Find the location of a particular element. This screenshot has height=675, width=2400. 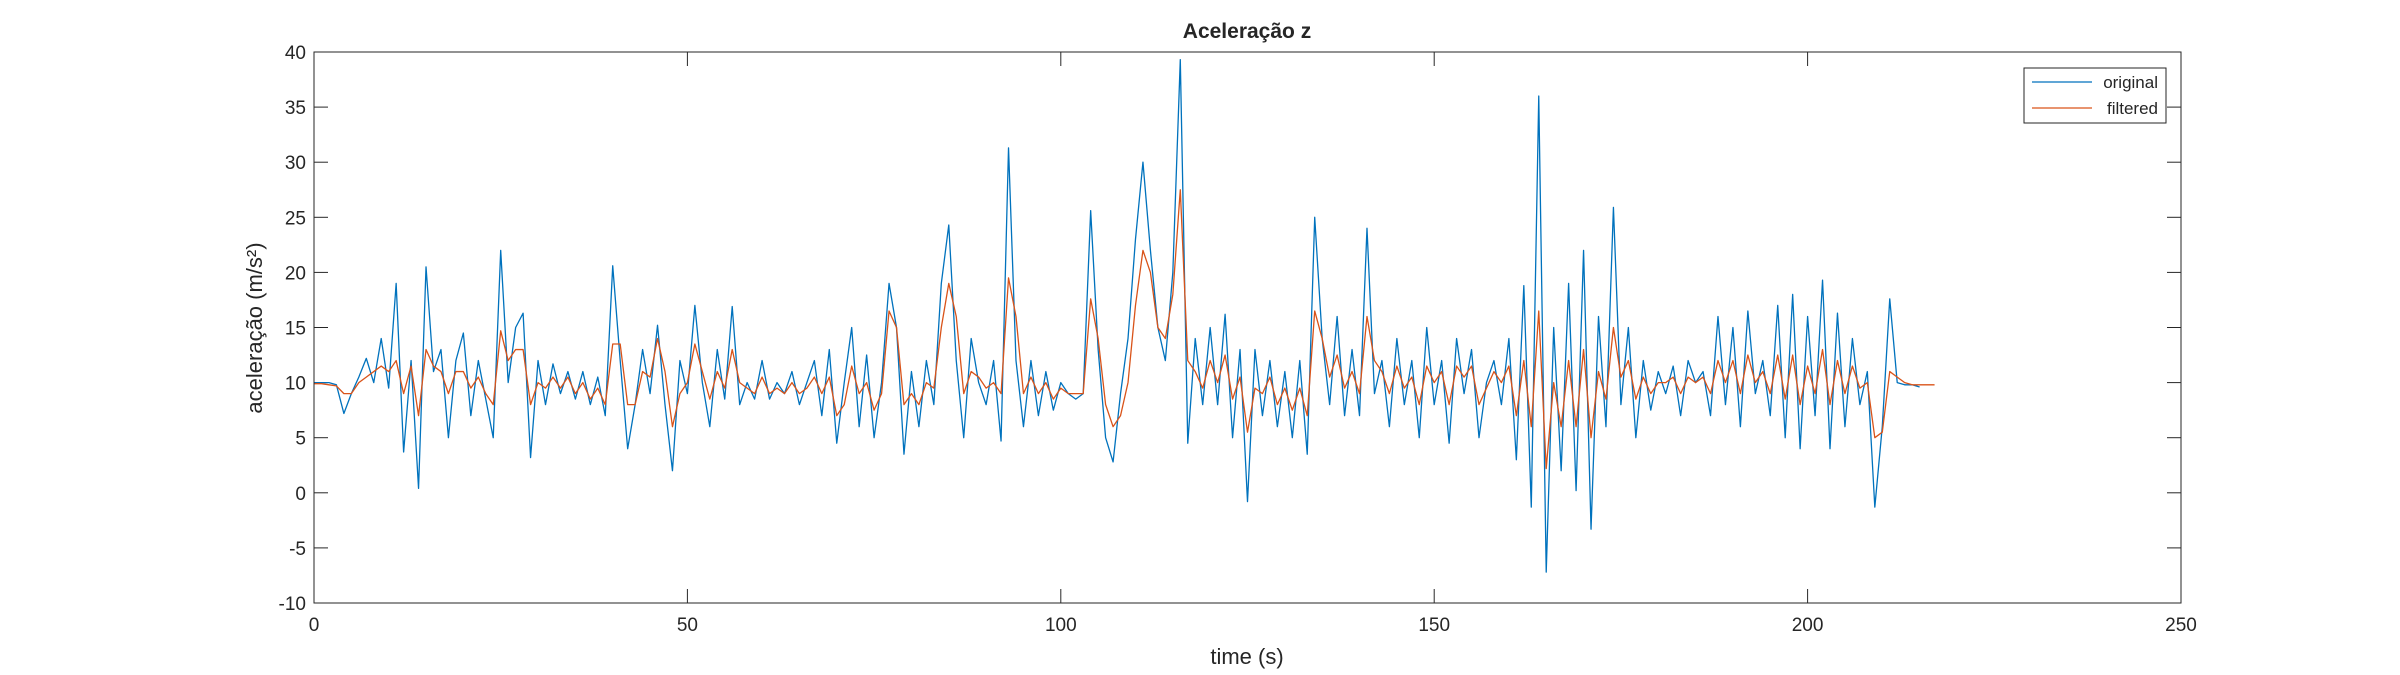

y-tick-label: 15 is located at coordinates (295, 329).